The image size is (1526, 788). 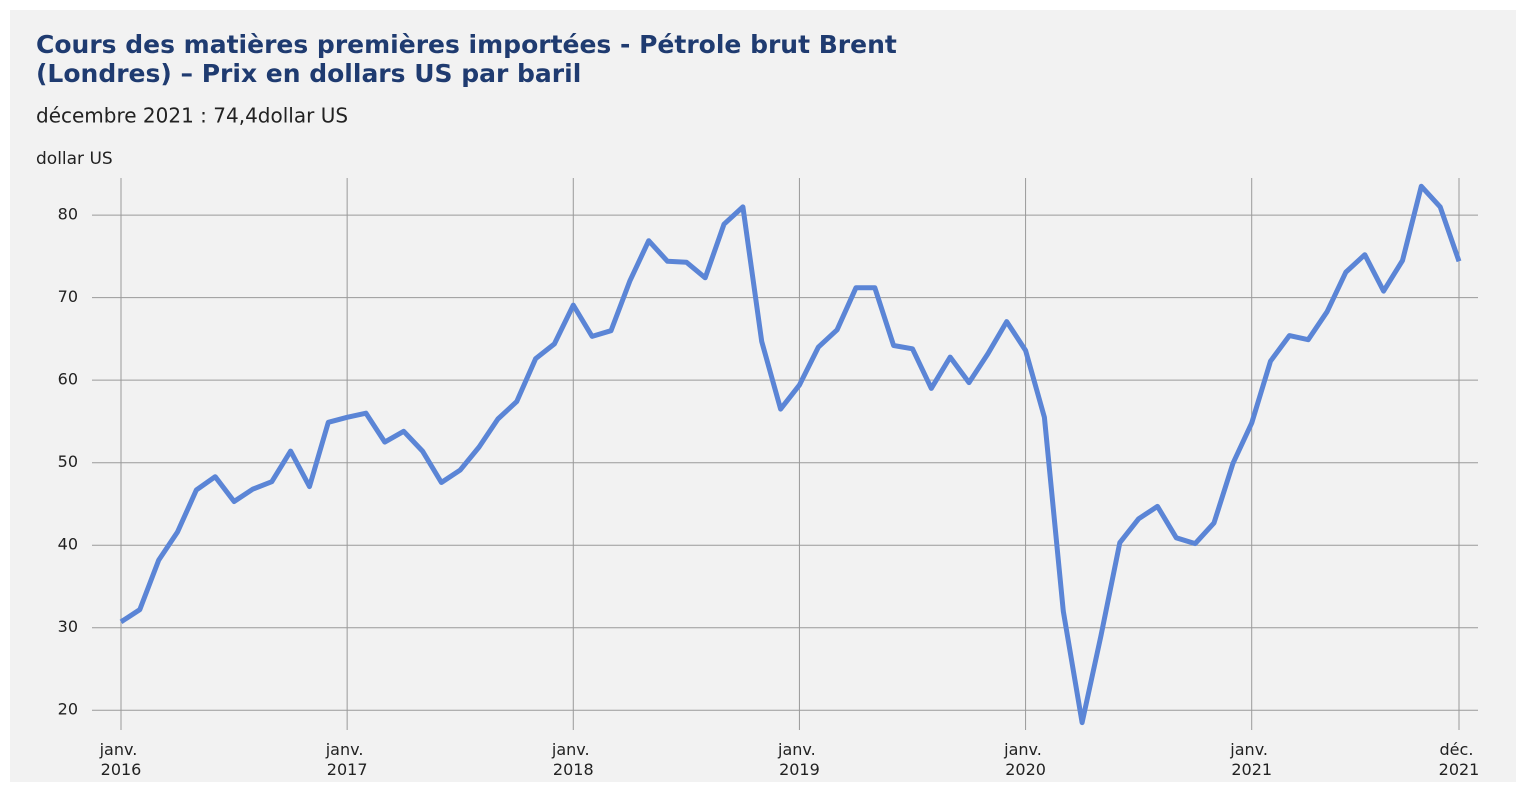 What do you see at coordinates (347, 759) in the screenshot?
I see `x-tick-label: janv. 2017` at bounding box center [347, 759].